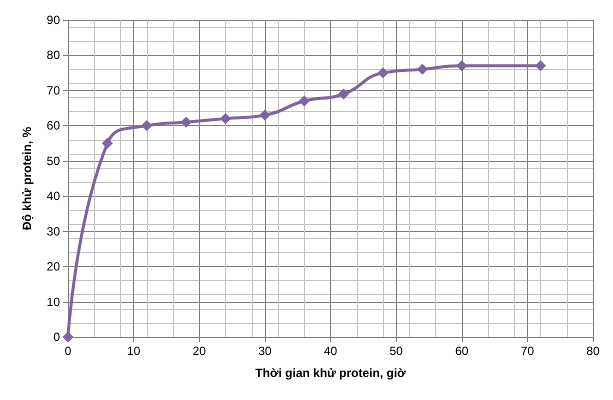  I want to click on x-tick-label: 70, so click(527, 351).